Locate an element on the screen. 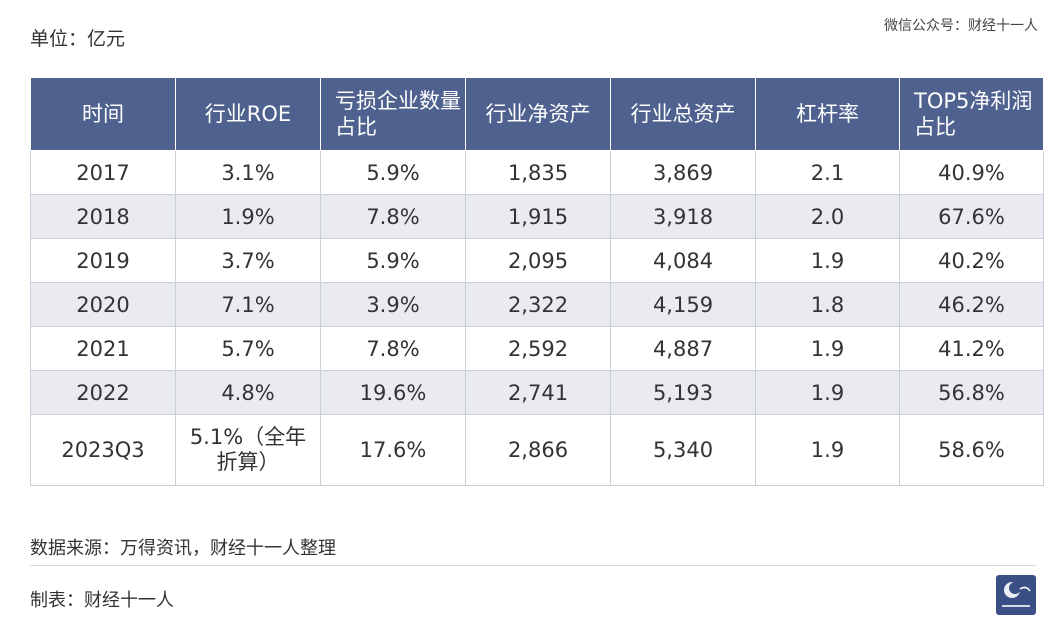 This screenshot has height=634, width=1064. source-note: 数据来源：万得资讯，财经十一人整理 is located at coordinates (183, 548).